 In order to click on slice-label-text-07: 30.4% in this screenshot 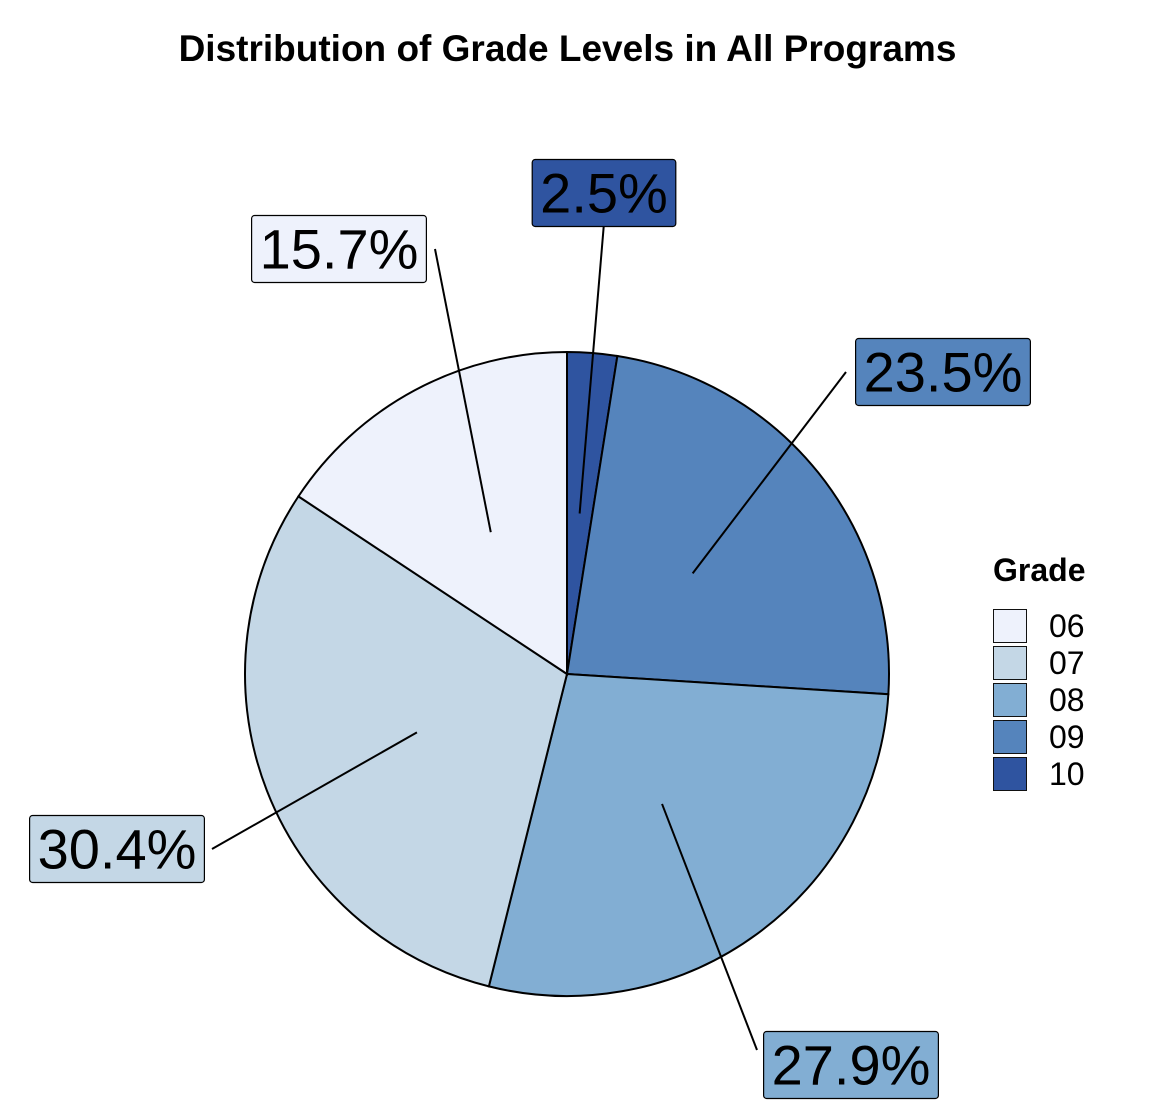, I will do `click(117, 849)`.